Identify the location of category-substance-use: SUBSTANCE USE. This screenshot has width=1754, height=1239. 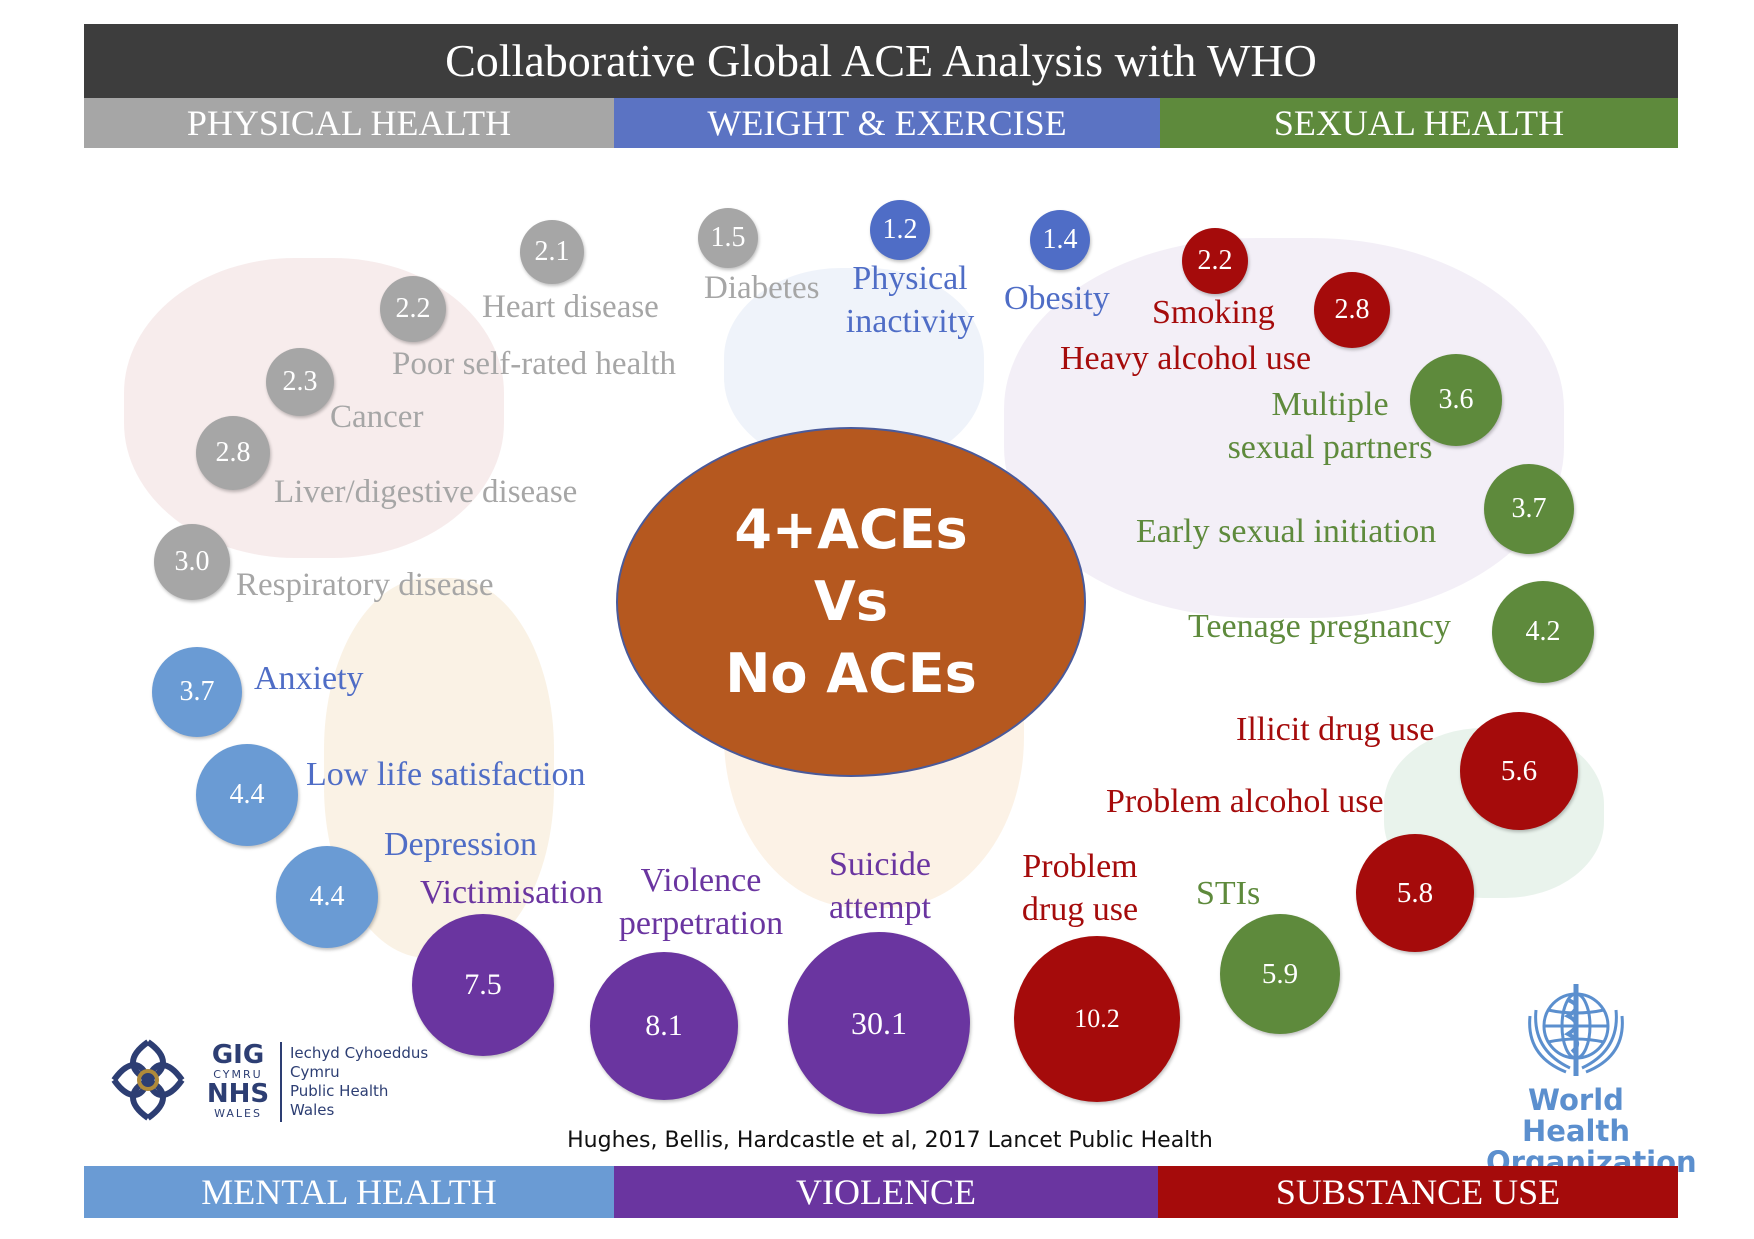
(1418, 1192).